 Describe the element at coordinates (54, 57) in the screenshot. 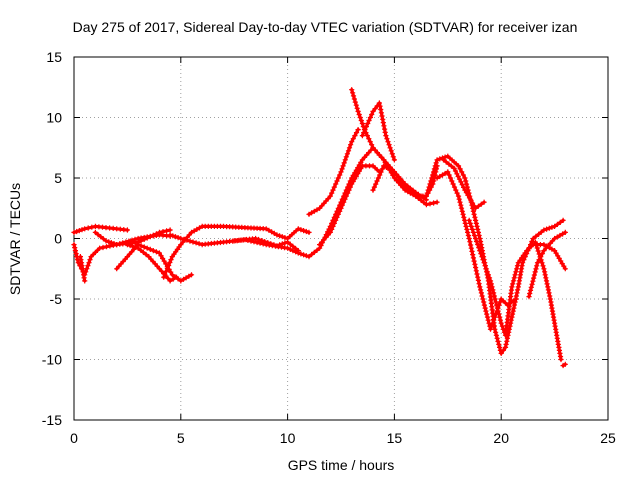

I see `y-tick-label: 15` at that location.